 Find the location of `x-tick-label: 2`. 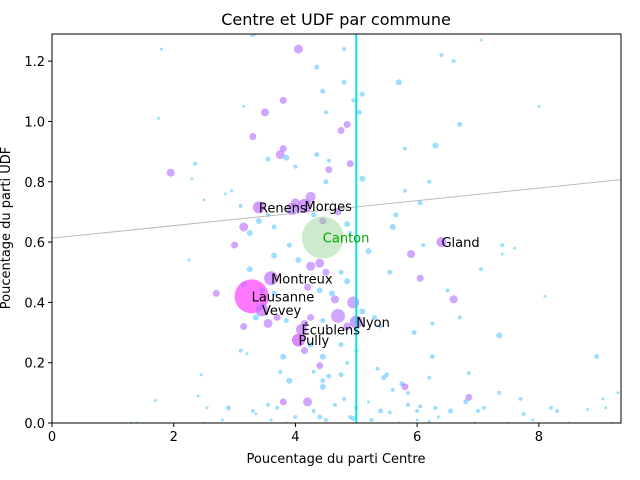

x-tick-label: 2 is located at coordinates (174, 437).